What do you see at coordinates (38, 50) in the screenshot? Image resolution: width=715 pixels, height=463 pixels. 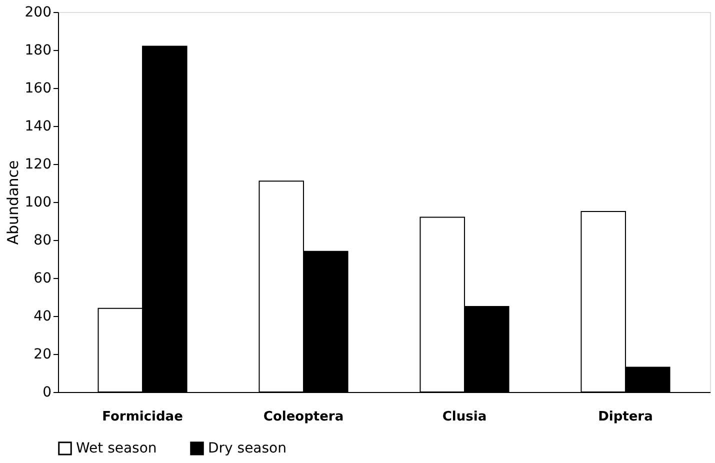 I see `y-tick-label: 180` at bounding box center [38, 50].